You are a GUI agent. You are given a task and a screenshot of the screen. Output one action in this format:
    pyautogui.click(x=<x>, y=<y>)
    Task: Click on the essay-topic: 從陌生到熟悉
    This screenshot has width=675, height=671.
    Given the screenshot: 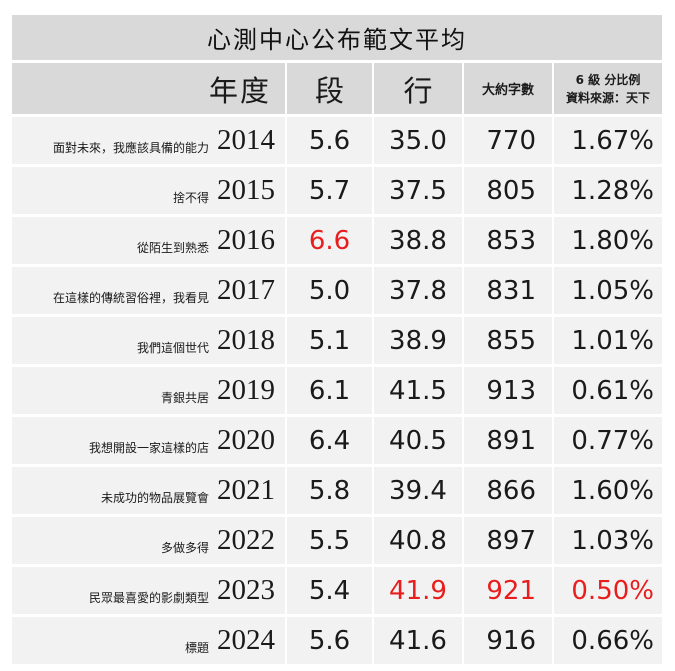 What is the action you would take?
    pyautogui.click(x=172, y=248)
    